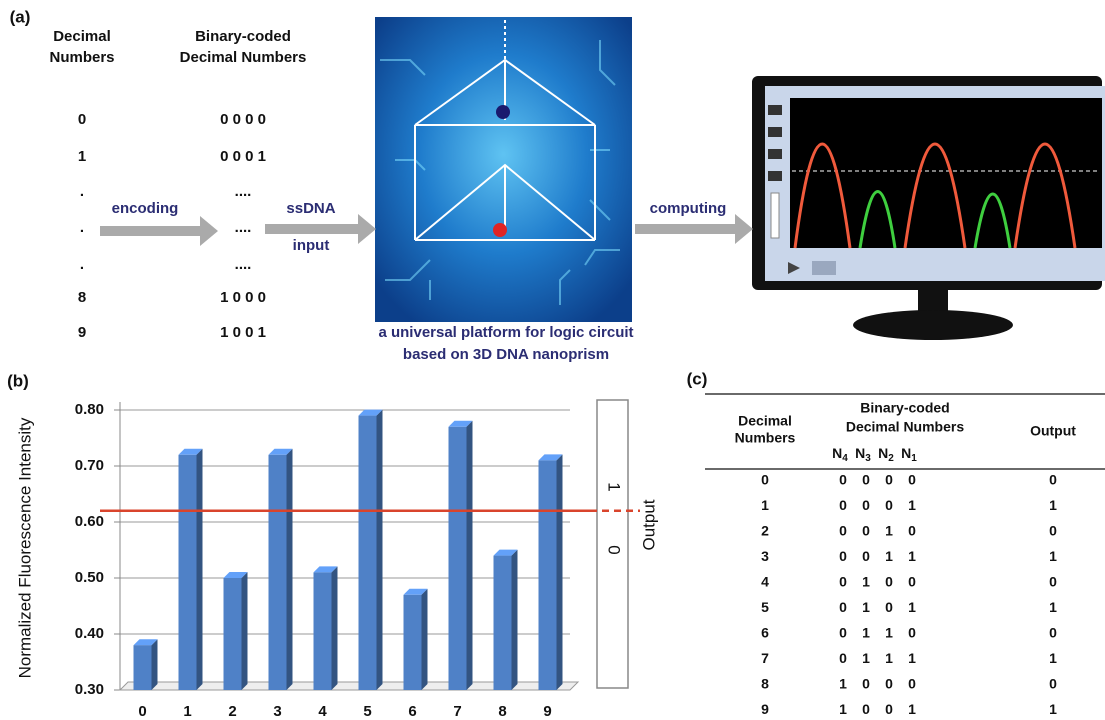  Describe the element at coordinates (322, 711) in the screenshot. I see `x-tick-label: 4` at that location.